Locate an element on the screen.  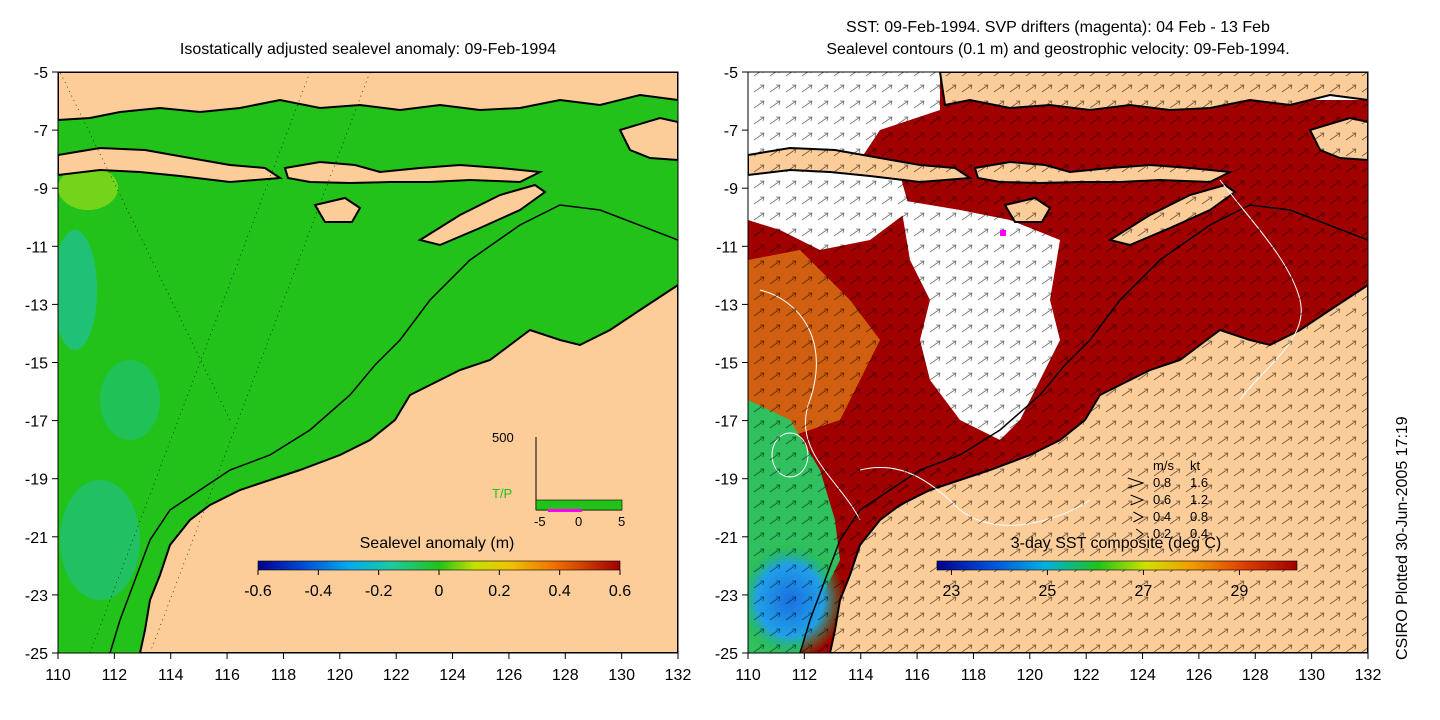
sst-colorbar-tick-label: 27 is located at coordinates (1144, 591).